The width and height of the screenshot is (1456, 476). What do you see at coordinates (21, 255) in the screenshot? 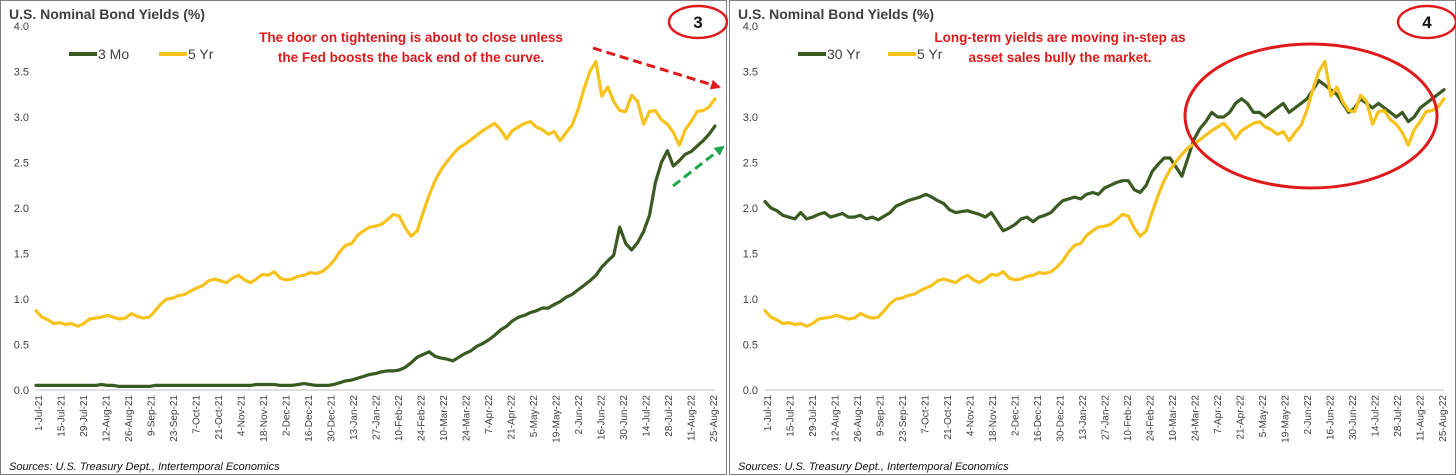
I see `y-tick-label: 1.5` at bounding box center [21, 255].